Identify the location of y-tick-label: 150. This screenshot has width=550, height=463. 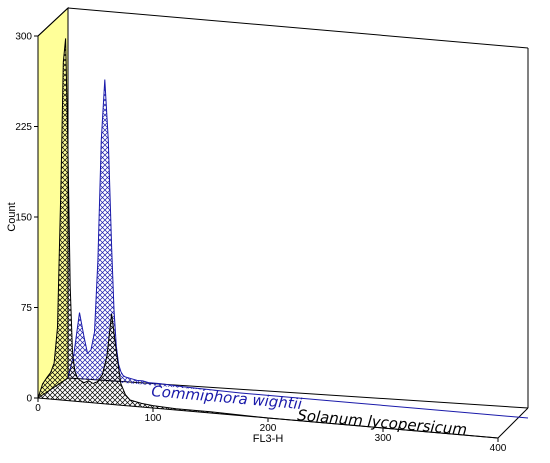
(23, 218).